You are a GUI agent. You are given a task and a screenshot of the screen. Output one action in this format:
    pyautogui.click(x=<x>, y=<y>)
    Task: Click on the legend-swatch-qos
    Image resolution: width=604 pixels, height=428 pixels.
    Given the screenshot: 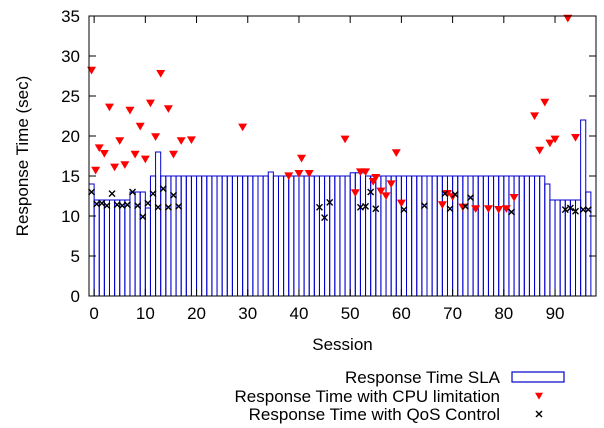 What is the action you would take?
    pyautogui.click(x=539, y=414)
    